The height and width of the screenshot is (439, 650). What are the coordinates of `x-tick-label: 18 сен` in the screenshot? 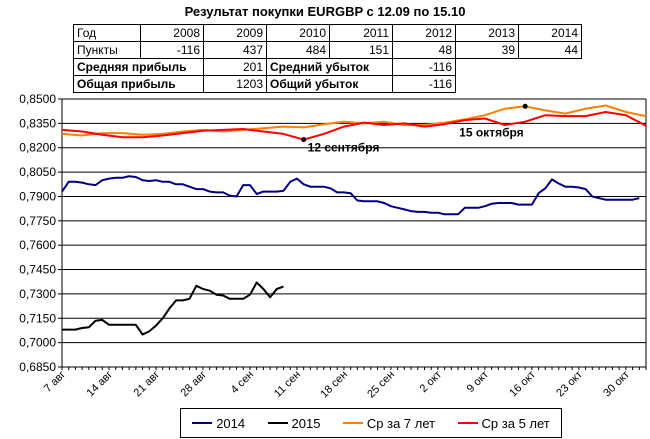 It's located at (334, 385).